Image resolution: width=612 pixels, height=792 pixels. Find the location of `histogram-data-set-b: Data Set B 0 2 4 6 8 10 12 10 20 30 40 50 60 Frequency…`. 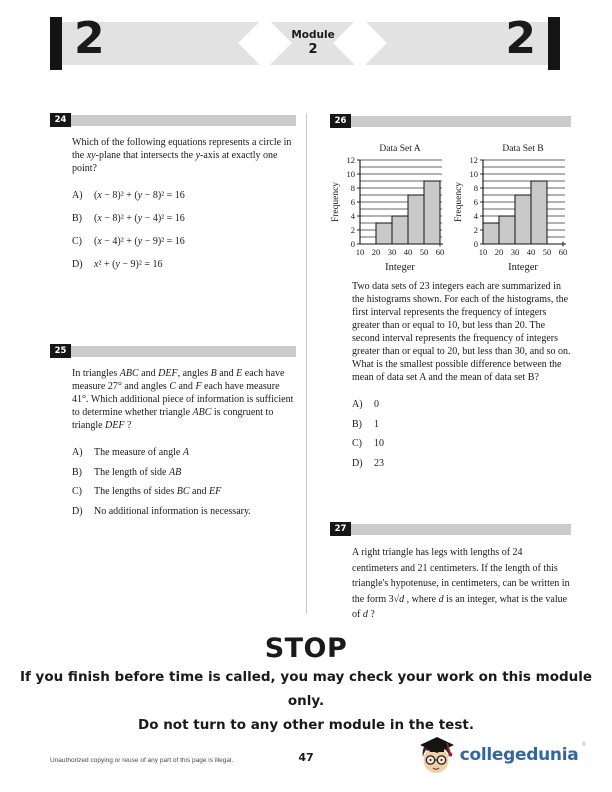

histogram-data-set-b: Data Set B 0 2 4 6 8 10 12 10 20 30 40 50 60 Frequency… is located at coordinates (512, 210).